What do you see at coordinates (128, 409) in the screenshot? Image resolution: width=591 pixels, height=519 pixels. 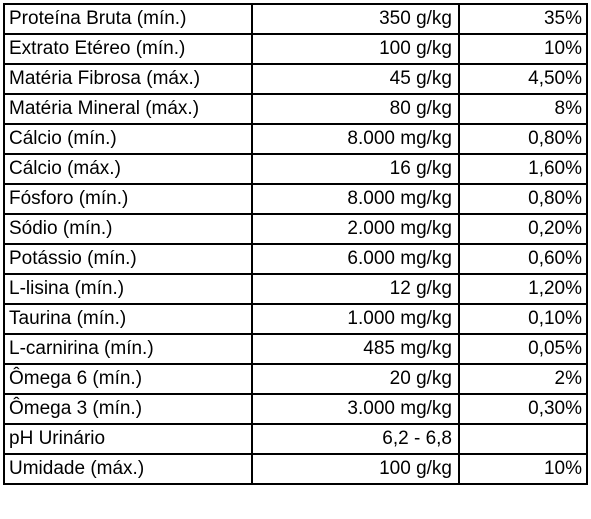 I see `nutrient-name: Ômega 3 (mín.)` at bounding box center [128, 409].